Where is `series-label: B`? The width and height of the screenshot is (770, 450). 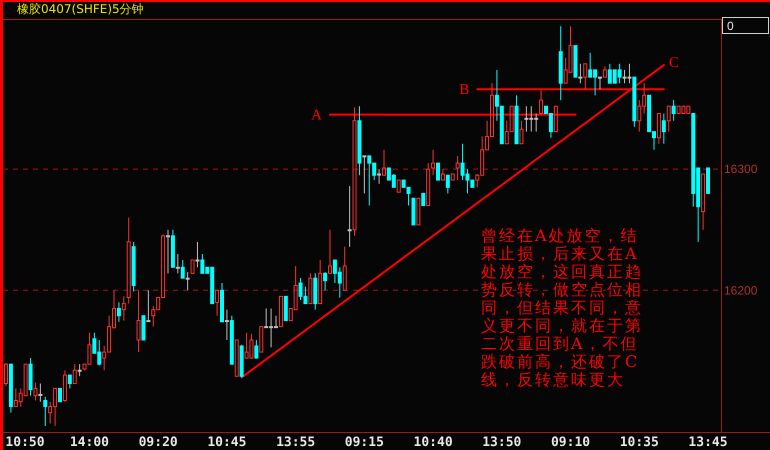 series-label: B is located at coordinates (464, 90).